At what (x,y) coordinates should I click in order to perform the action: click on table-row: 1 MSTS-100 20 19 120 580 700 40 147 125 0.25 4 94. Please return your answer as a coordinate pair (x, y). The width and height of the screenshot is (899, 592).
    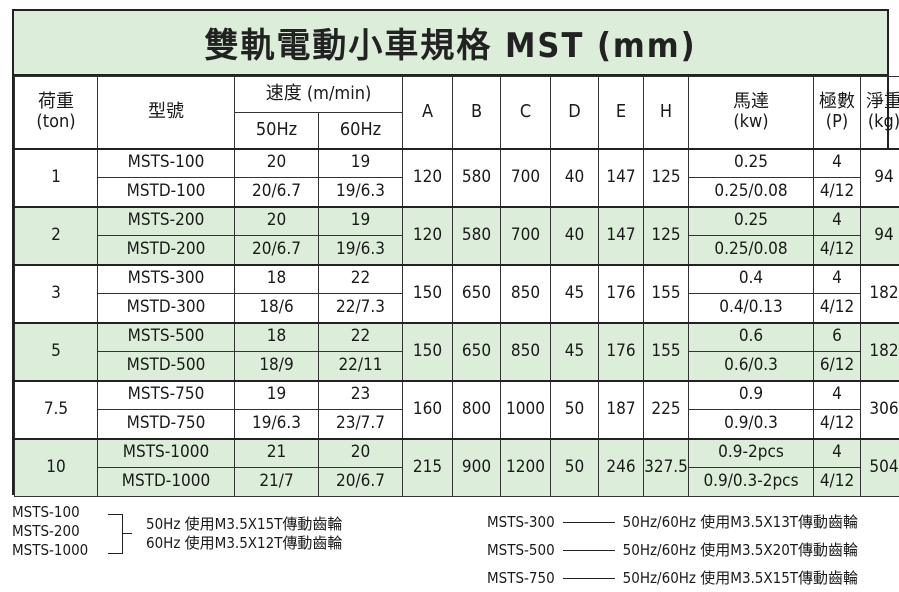
    Looking at the image, I should click on (456, 177).